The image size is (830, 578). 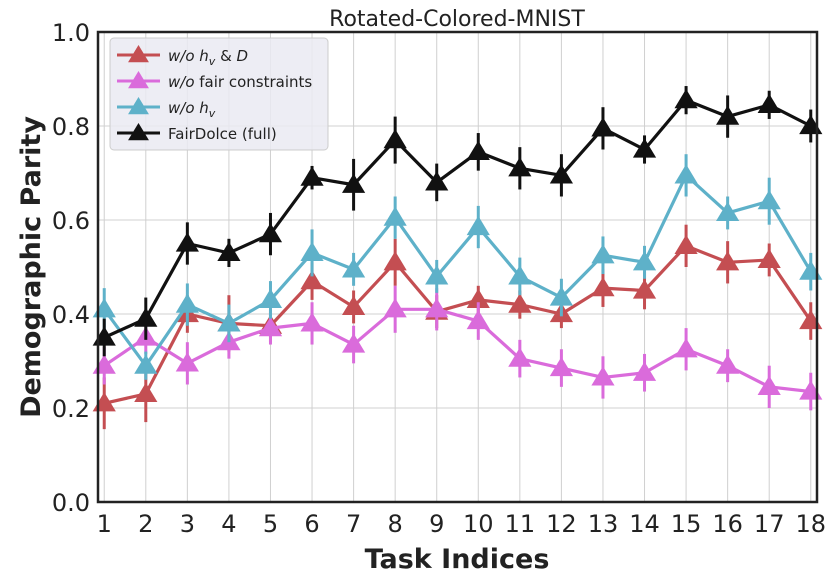 What do you see at coordinates (31, 267) in the screenshot?
I see `y-axis-label: Demographic Parity` at bounding box center [31, 267].